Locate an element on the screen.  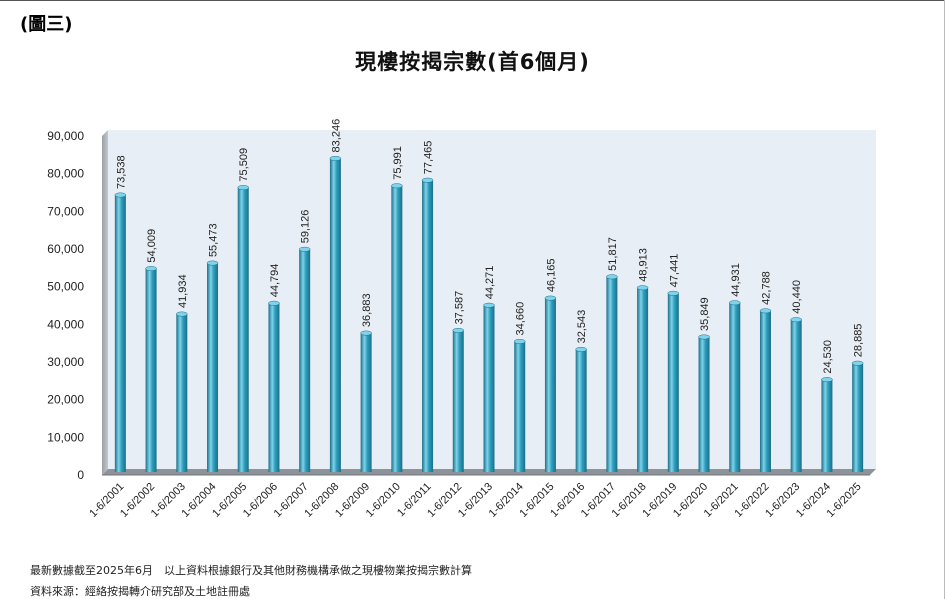
data-label: 40,440 is located at coordinates (797, 297).